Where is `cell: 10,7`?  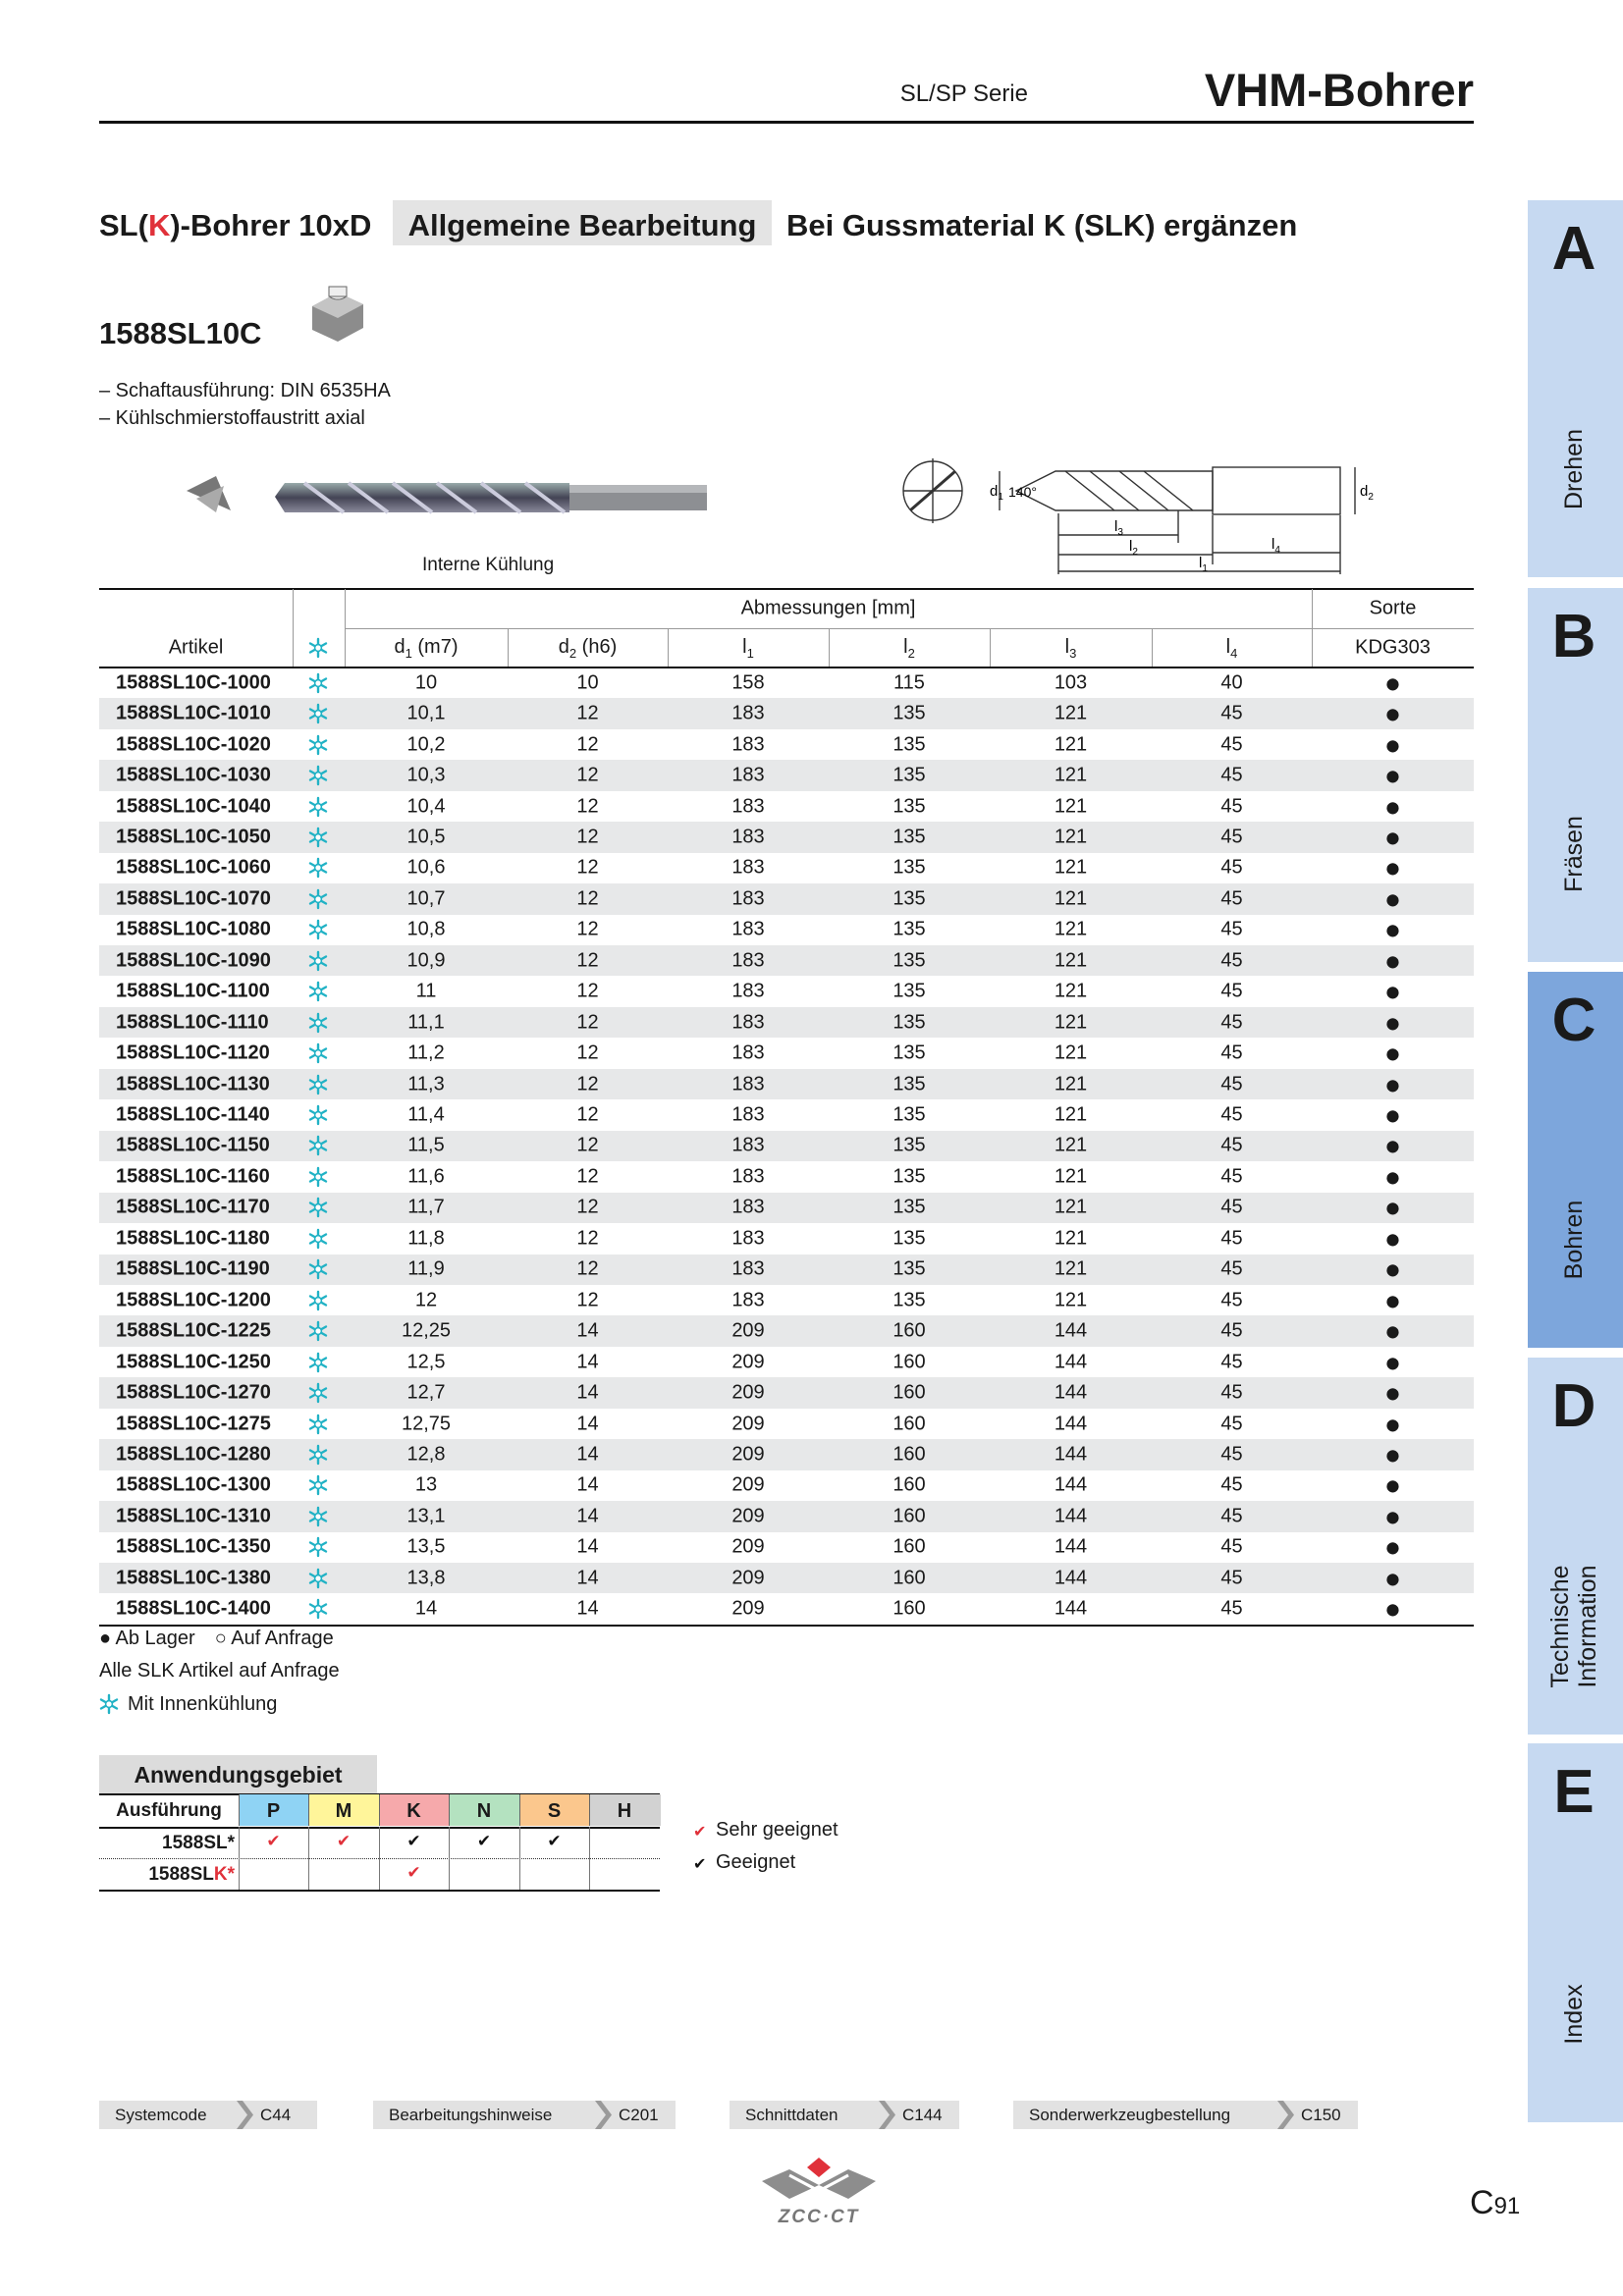
cell: 10,7 is located at coordinates (426, 898).